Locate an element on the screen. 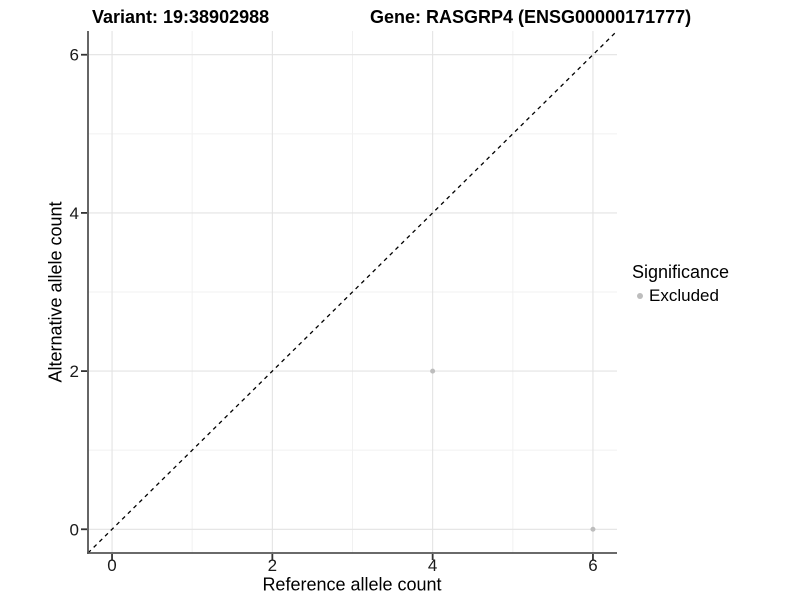  x-tick-label: 2 is located at coordinates (272, 565).